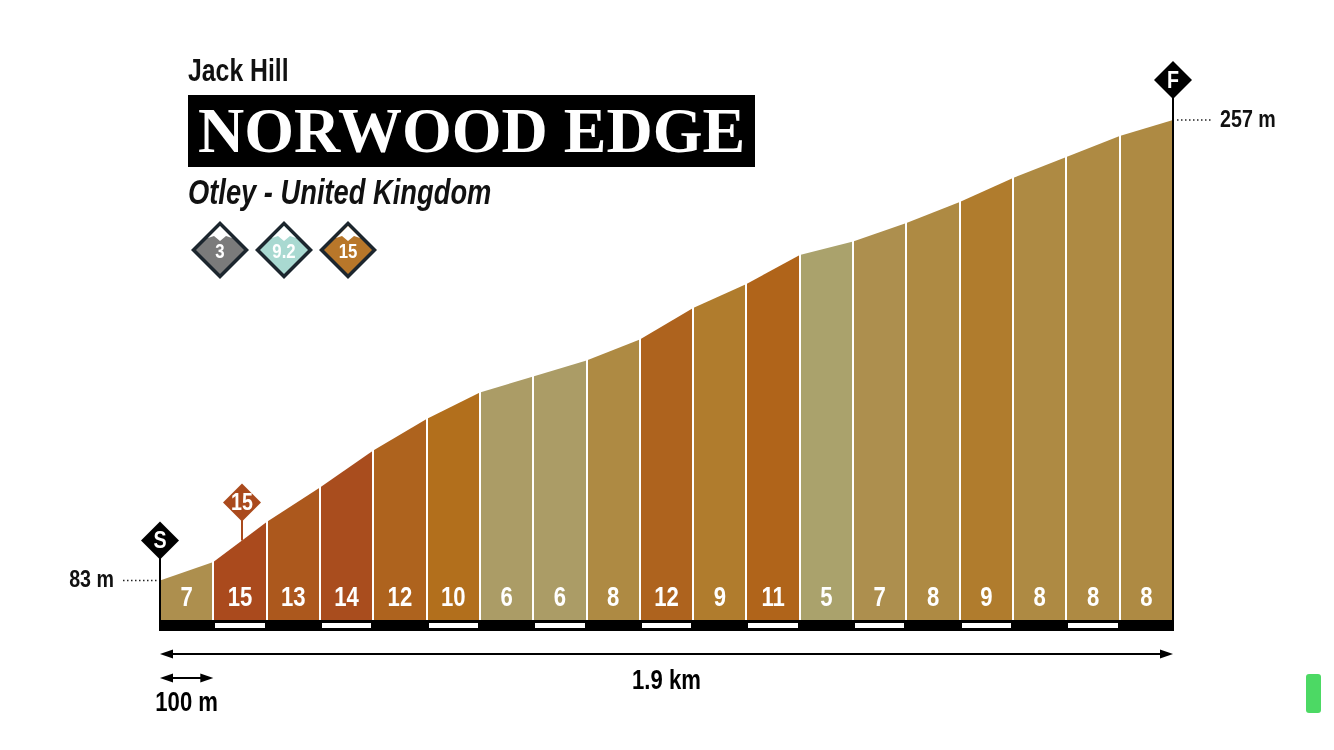  Describe the element at coordinates (1248, 118) in the screenshot. I see `text: 257 m` at that location.